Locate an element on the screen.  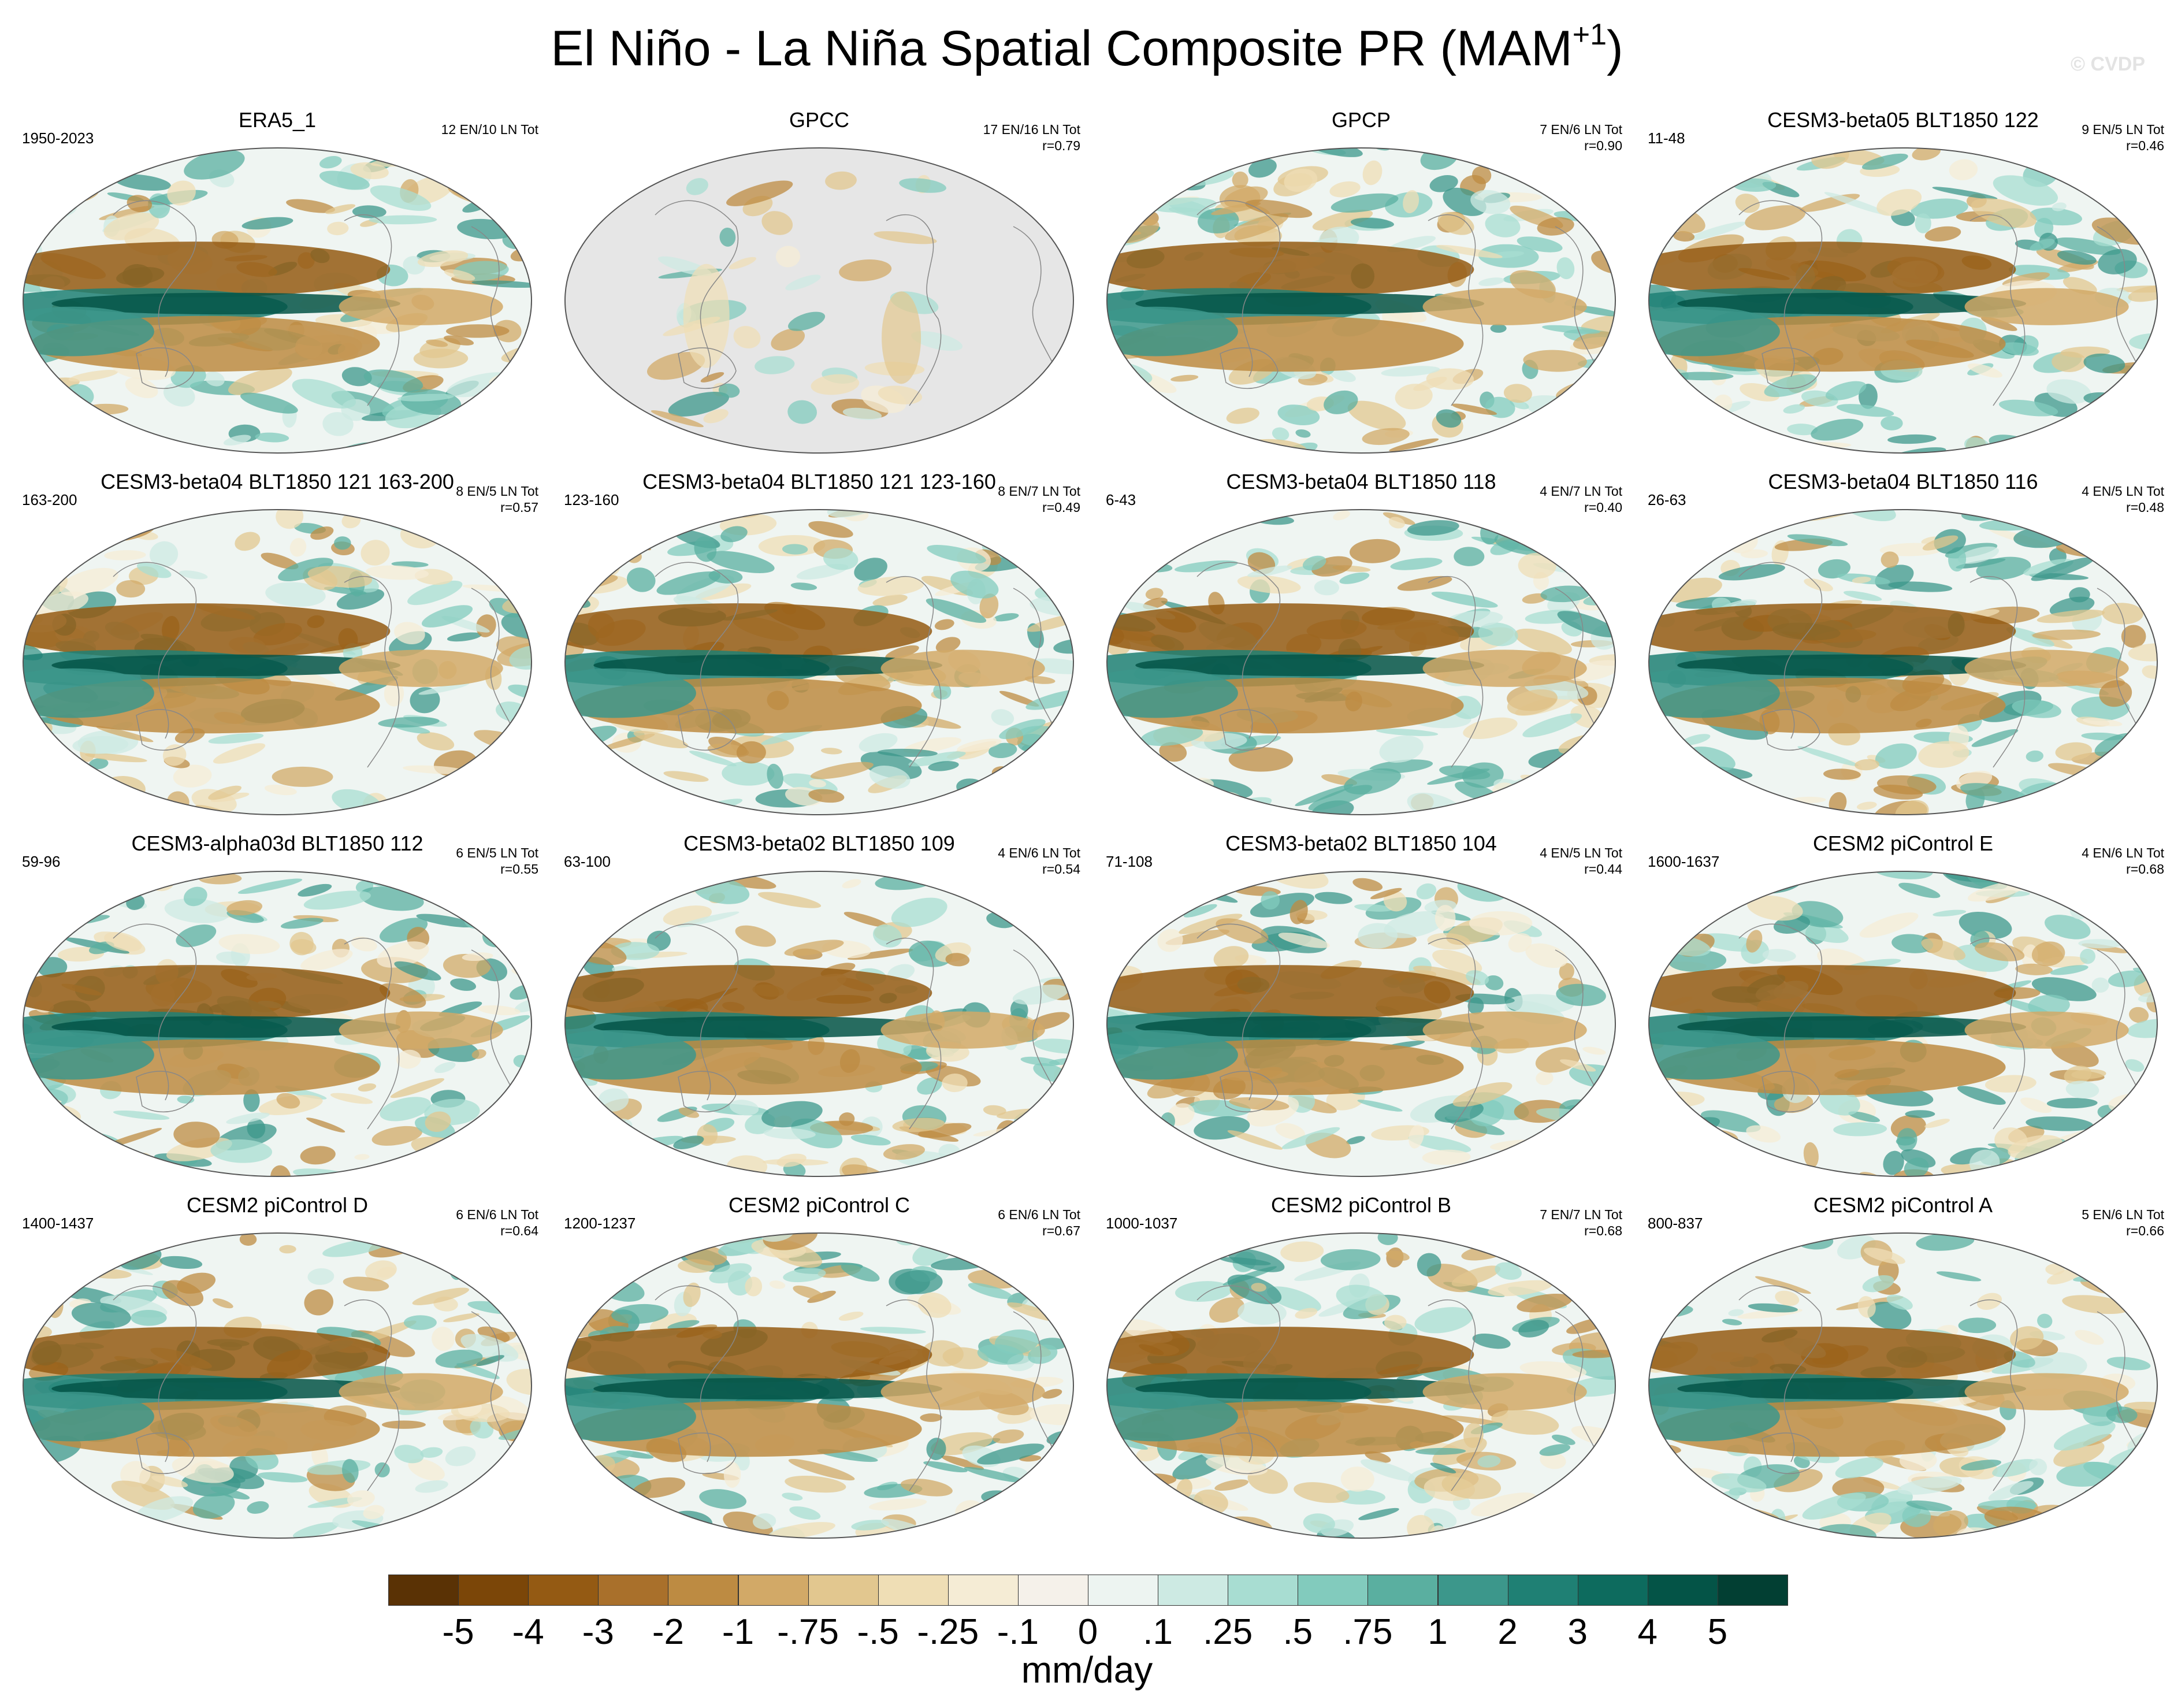
panel-title: CESM3-beta04 BLT1850 116 is located at coordinates (1903, 481).